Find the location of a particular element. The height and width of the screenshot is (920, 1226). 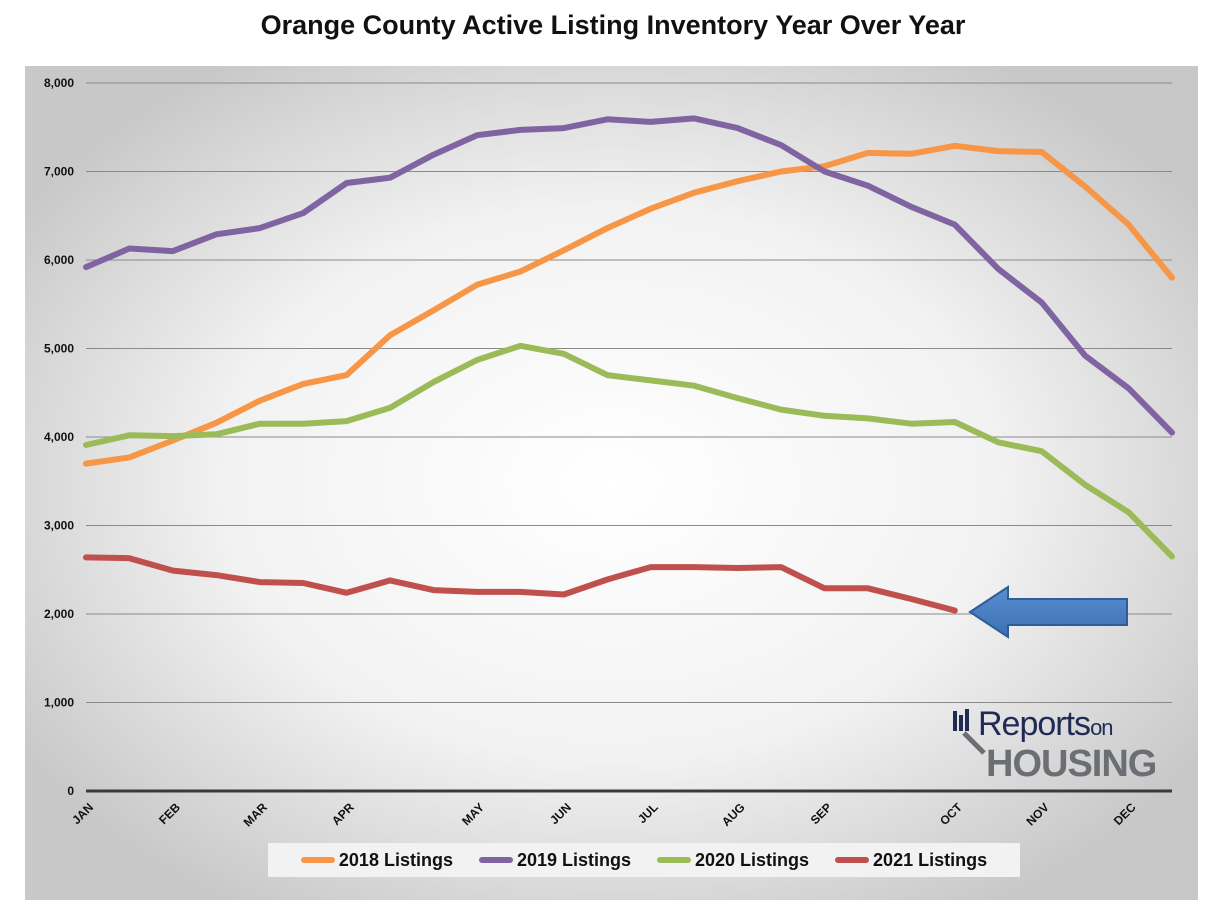

legend-label: 2018 Listings is located at coordinates (395, 859).